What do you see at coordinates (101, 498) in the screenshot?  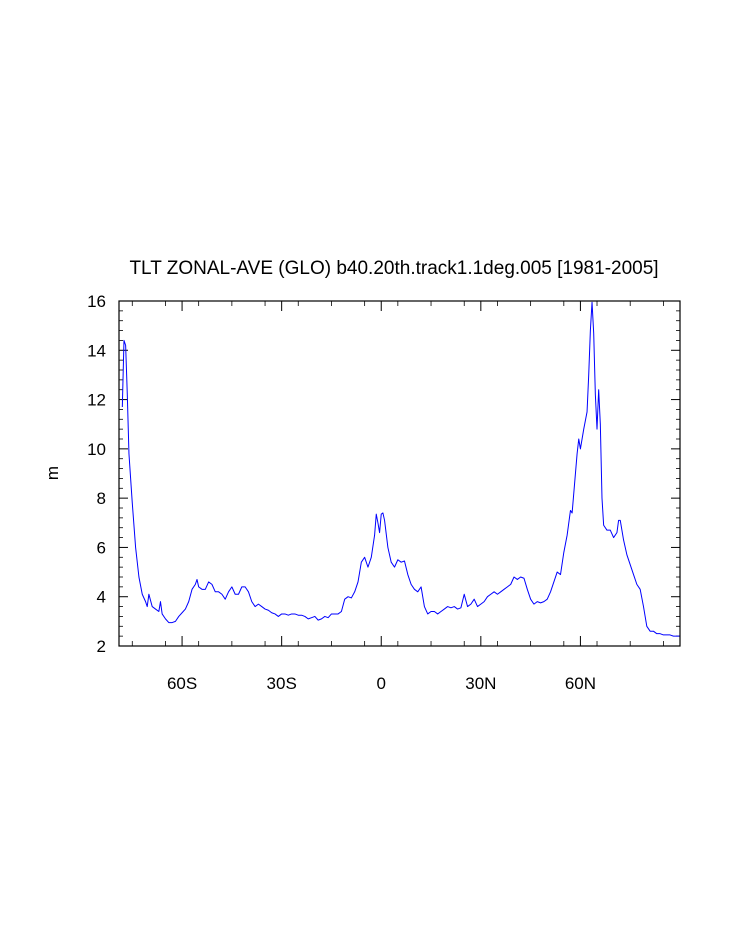 I see `y-tick-label: 8` at bounding box center [101, 498].